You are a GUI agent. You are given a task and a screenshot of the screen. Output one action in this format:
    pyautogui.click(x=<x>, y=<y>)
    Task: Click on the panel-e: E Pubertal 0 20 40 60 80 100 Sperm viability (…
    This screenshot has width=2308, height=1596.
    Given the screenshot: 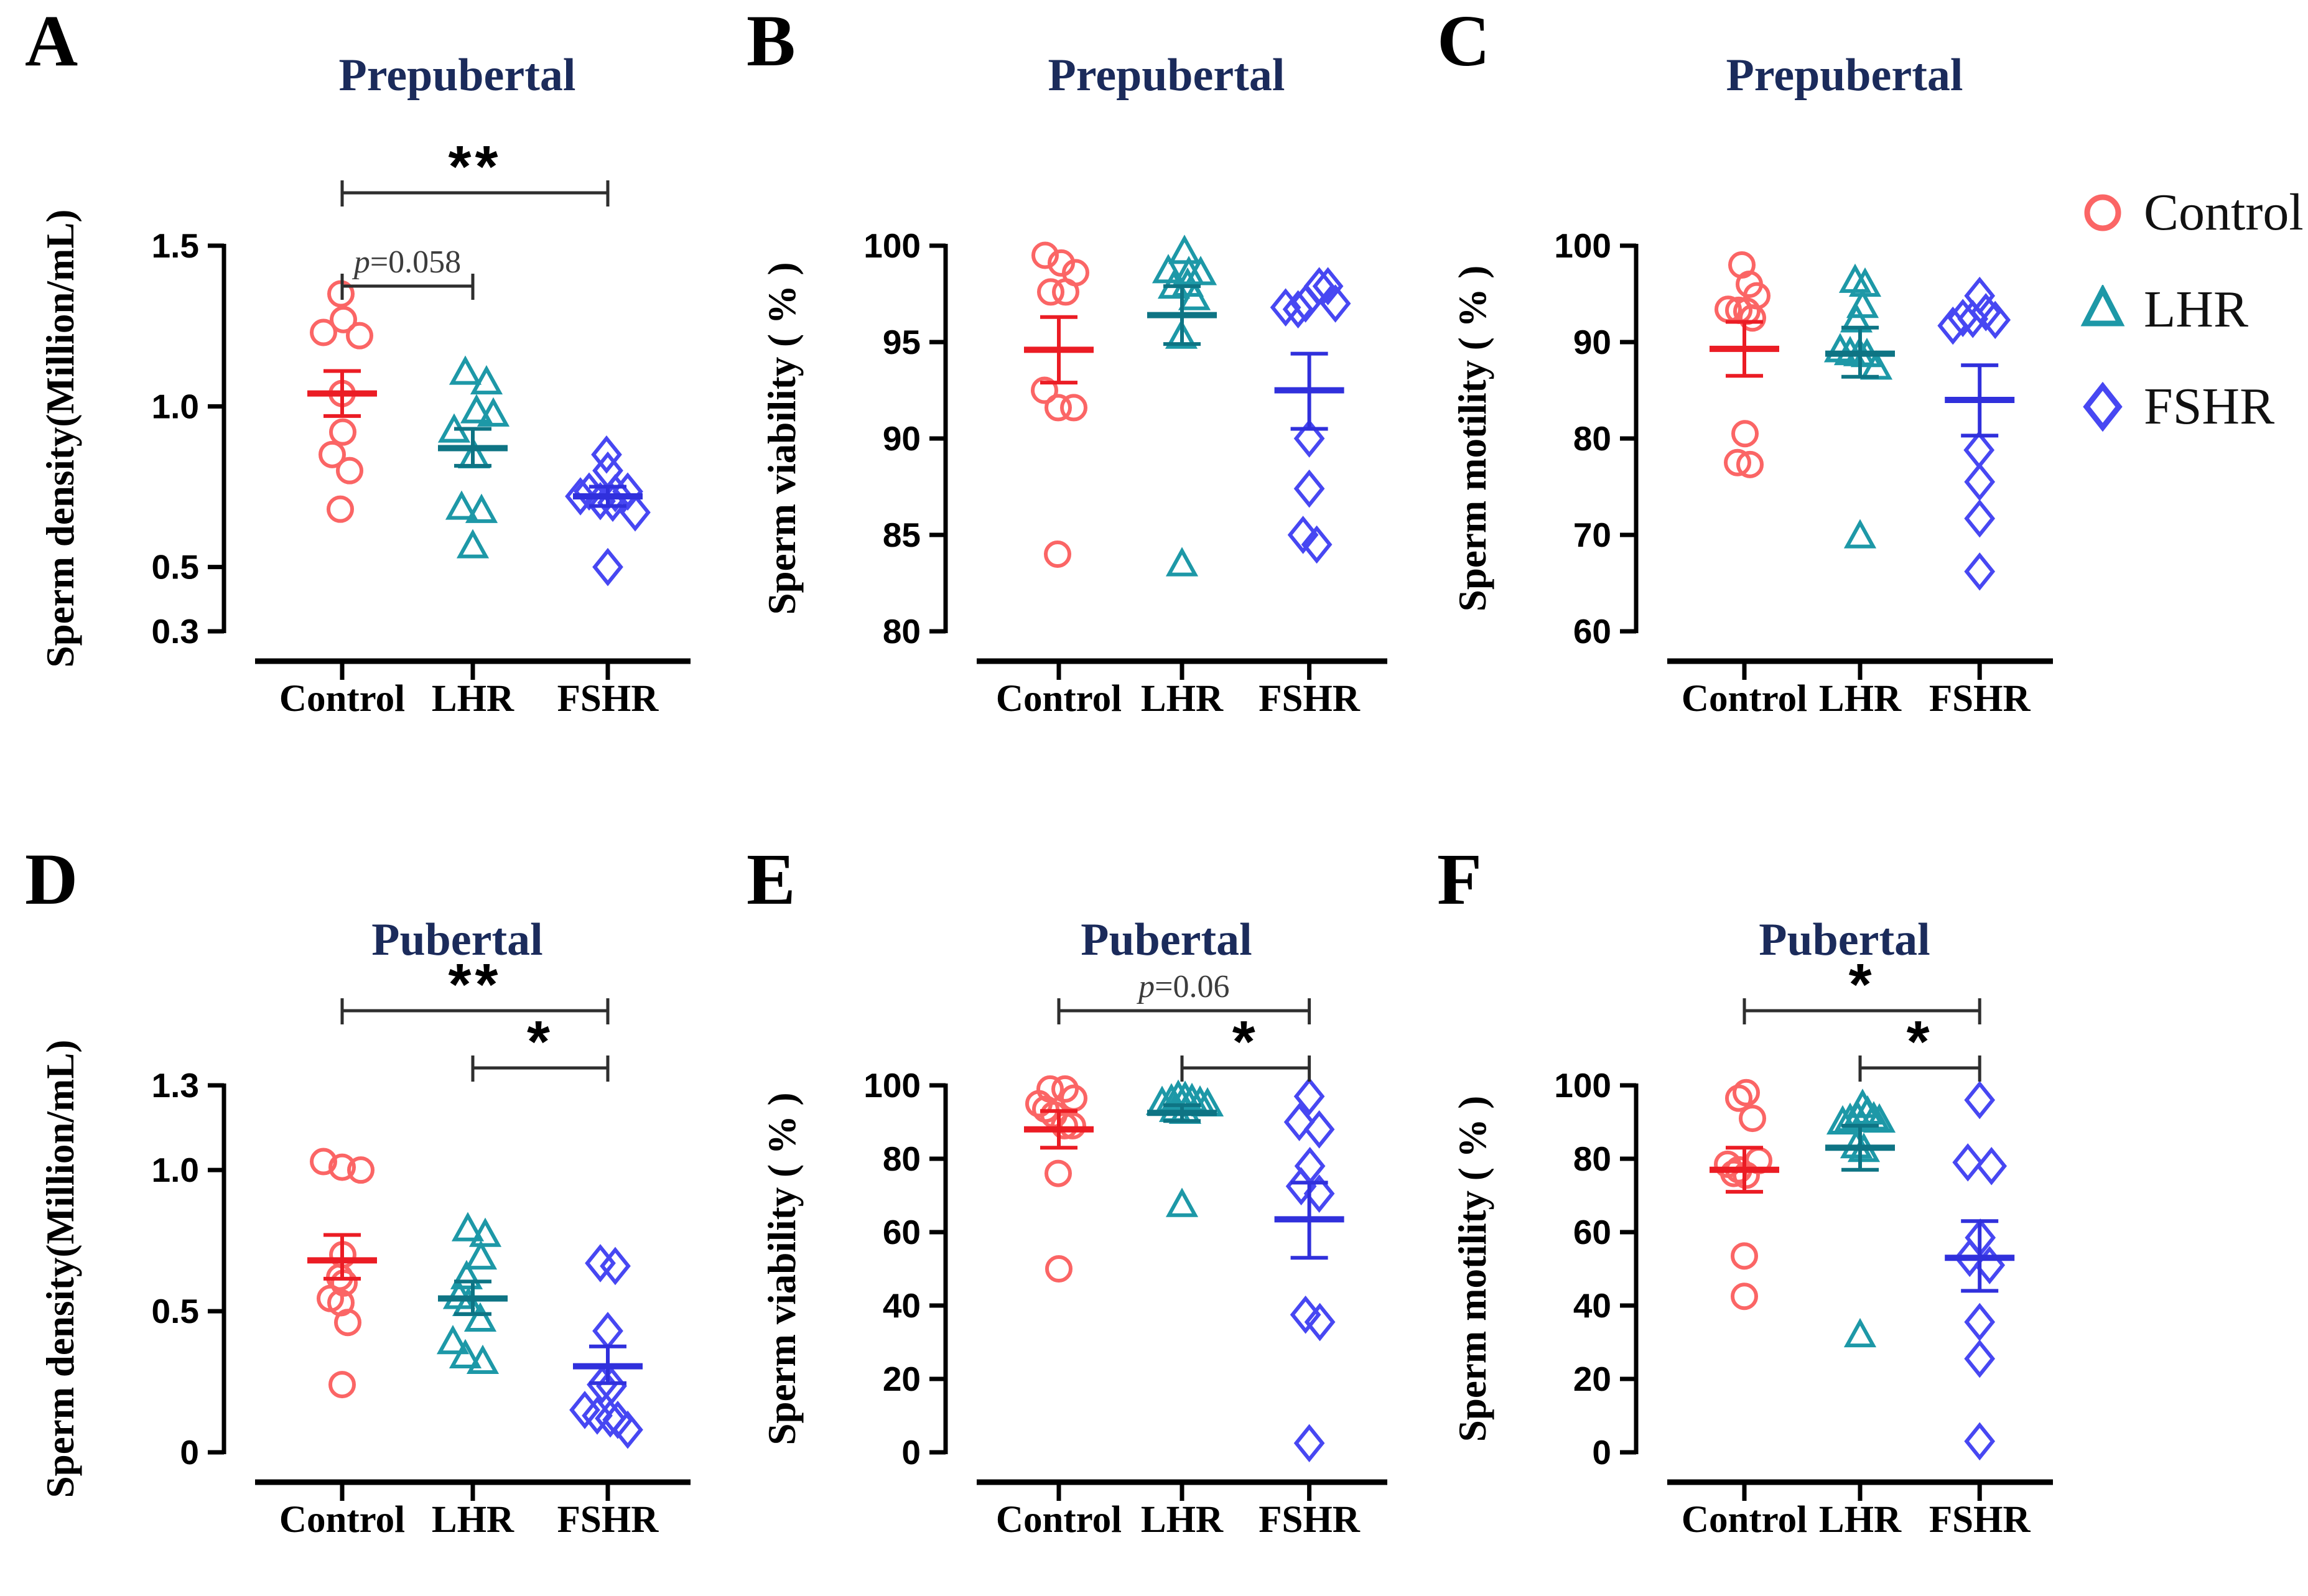 What is the action you would take?
    pyautogui.click(x=1082, y=1209)
    